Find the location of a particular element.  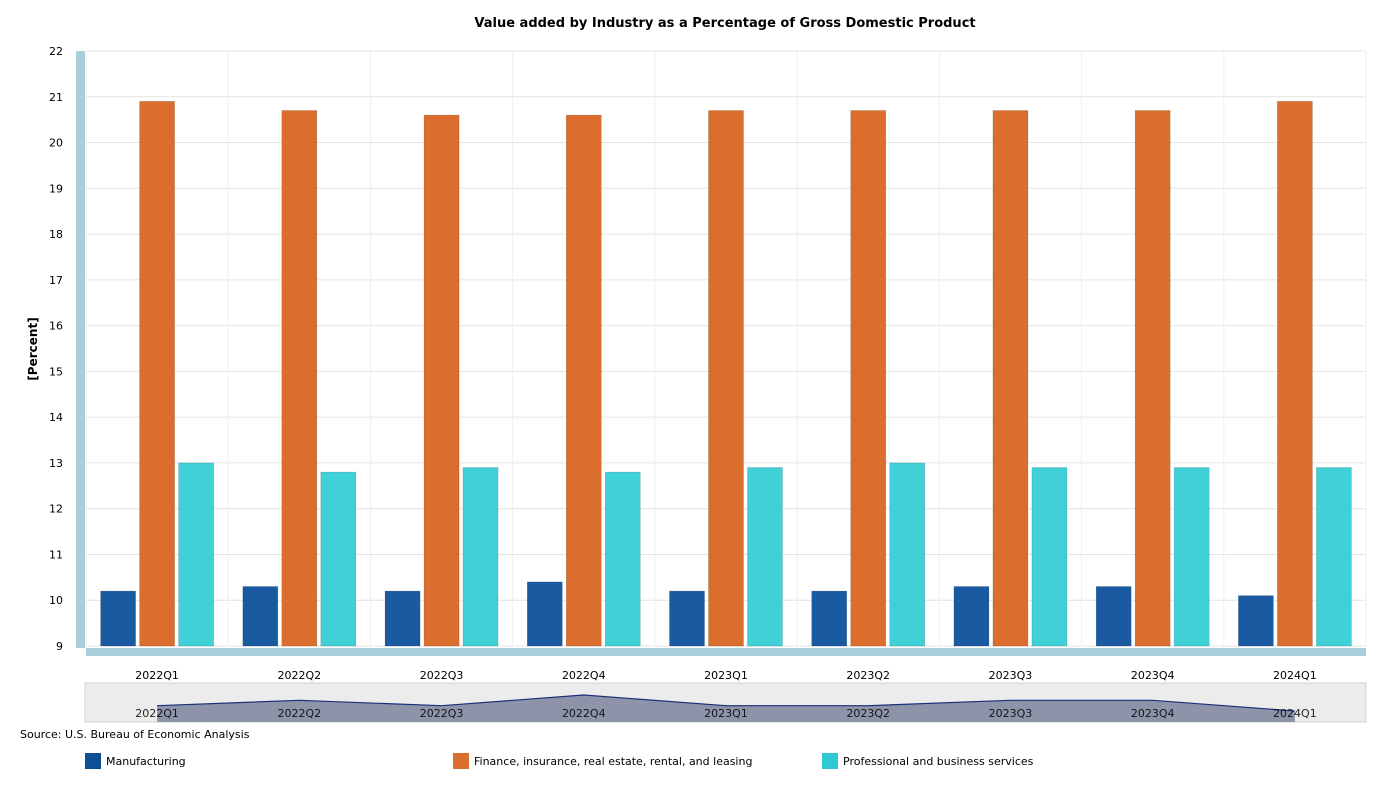

x-tick-label: 2024Q1 is located at coordinates (1295, 675).